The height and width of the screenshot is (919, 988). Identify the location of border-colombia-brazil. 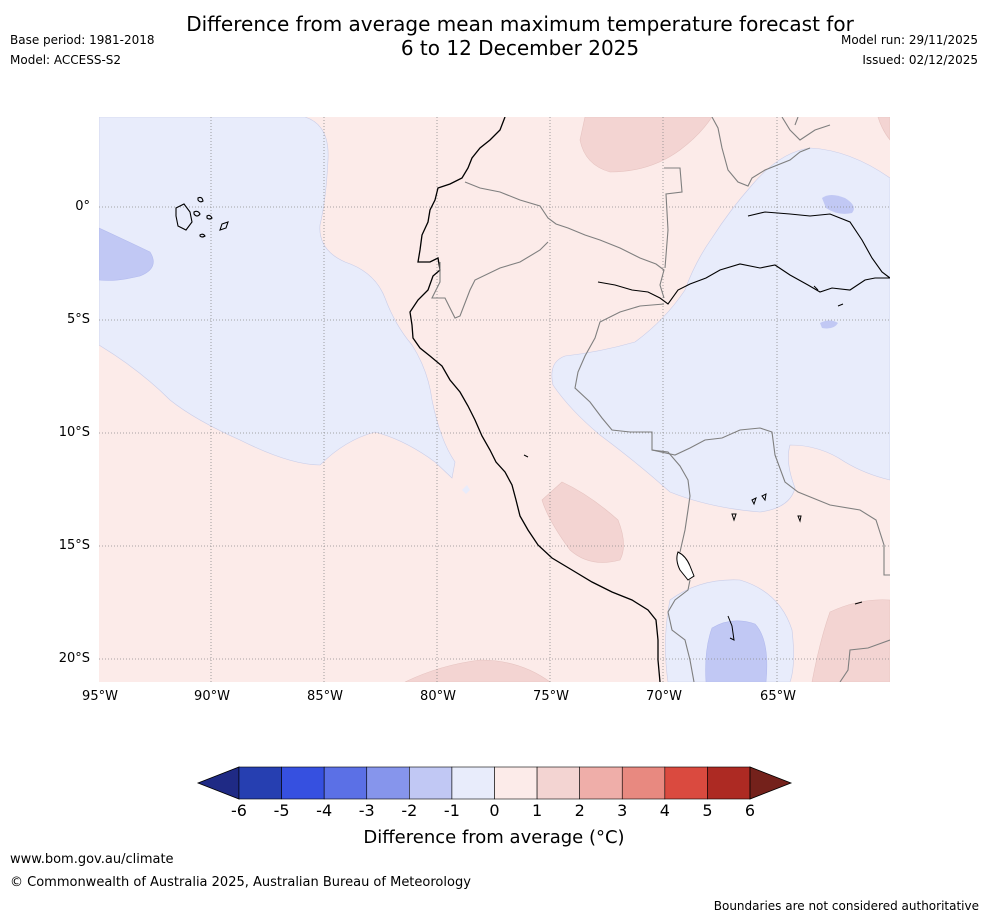
(673, 218).